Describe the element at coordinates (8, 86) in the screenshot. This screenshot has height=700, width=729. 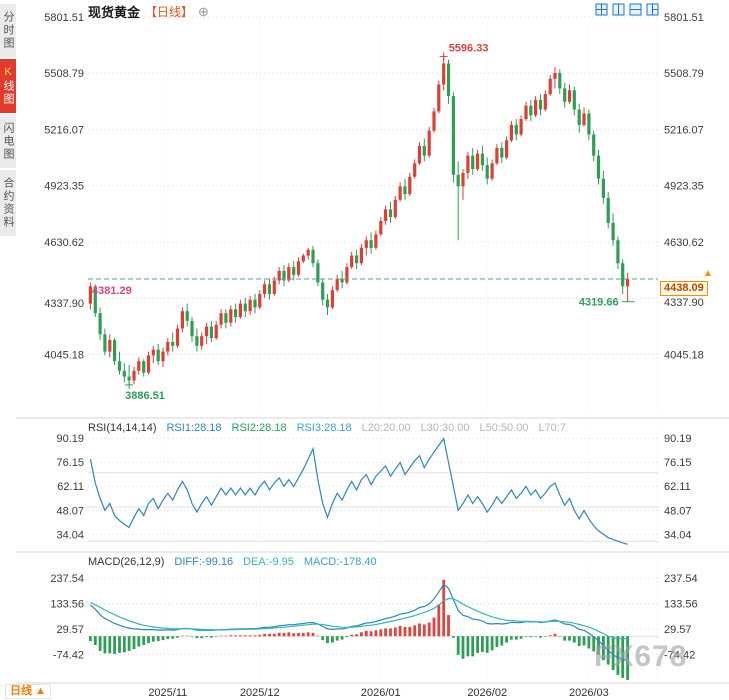
I see `sidebar-item-kline-chart: K线图` at that location.